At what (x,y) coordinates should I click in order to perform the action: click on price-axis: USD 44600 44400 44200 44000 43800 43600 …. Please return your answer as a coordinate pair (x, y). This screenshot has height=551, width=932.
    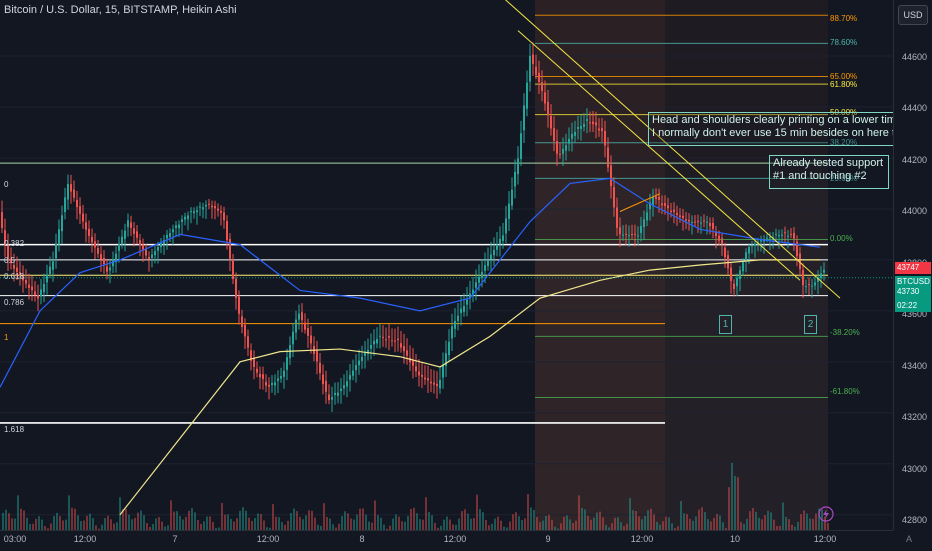
    Looking at the image, I should click on (912, 265).